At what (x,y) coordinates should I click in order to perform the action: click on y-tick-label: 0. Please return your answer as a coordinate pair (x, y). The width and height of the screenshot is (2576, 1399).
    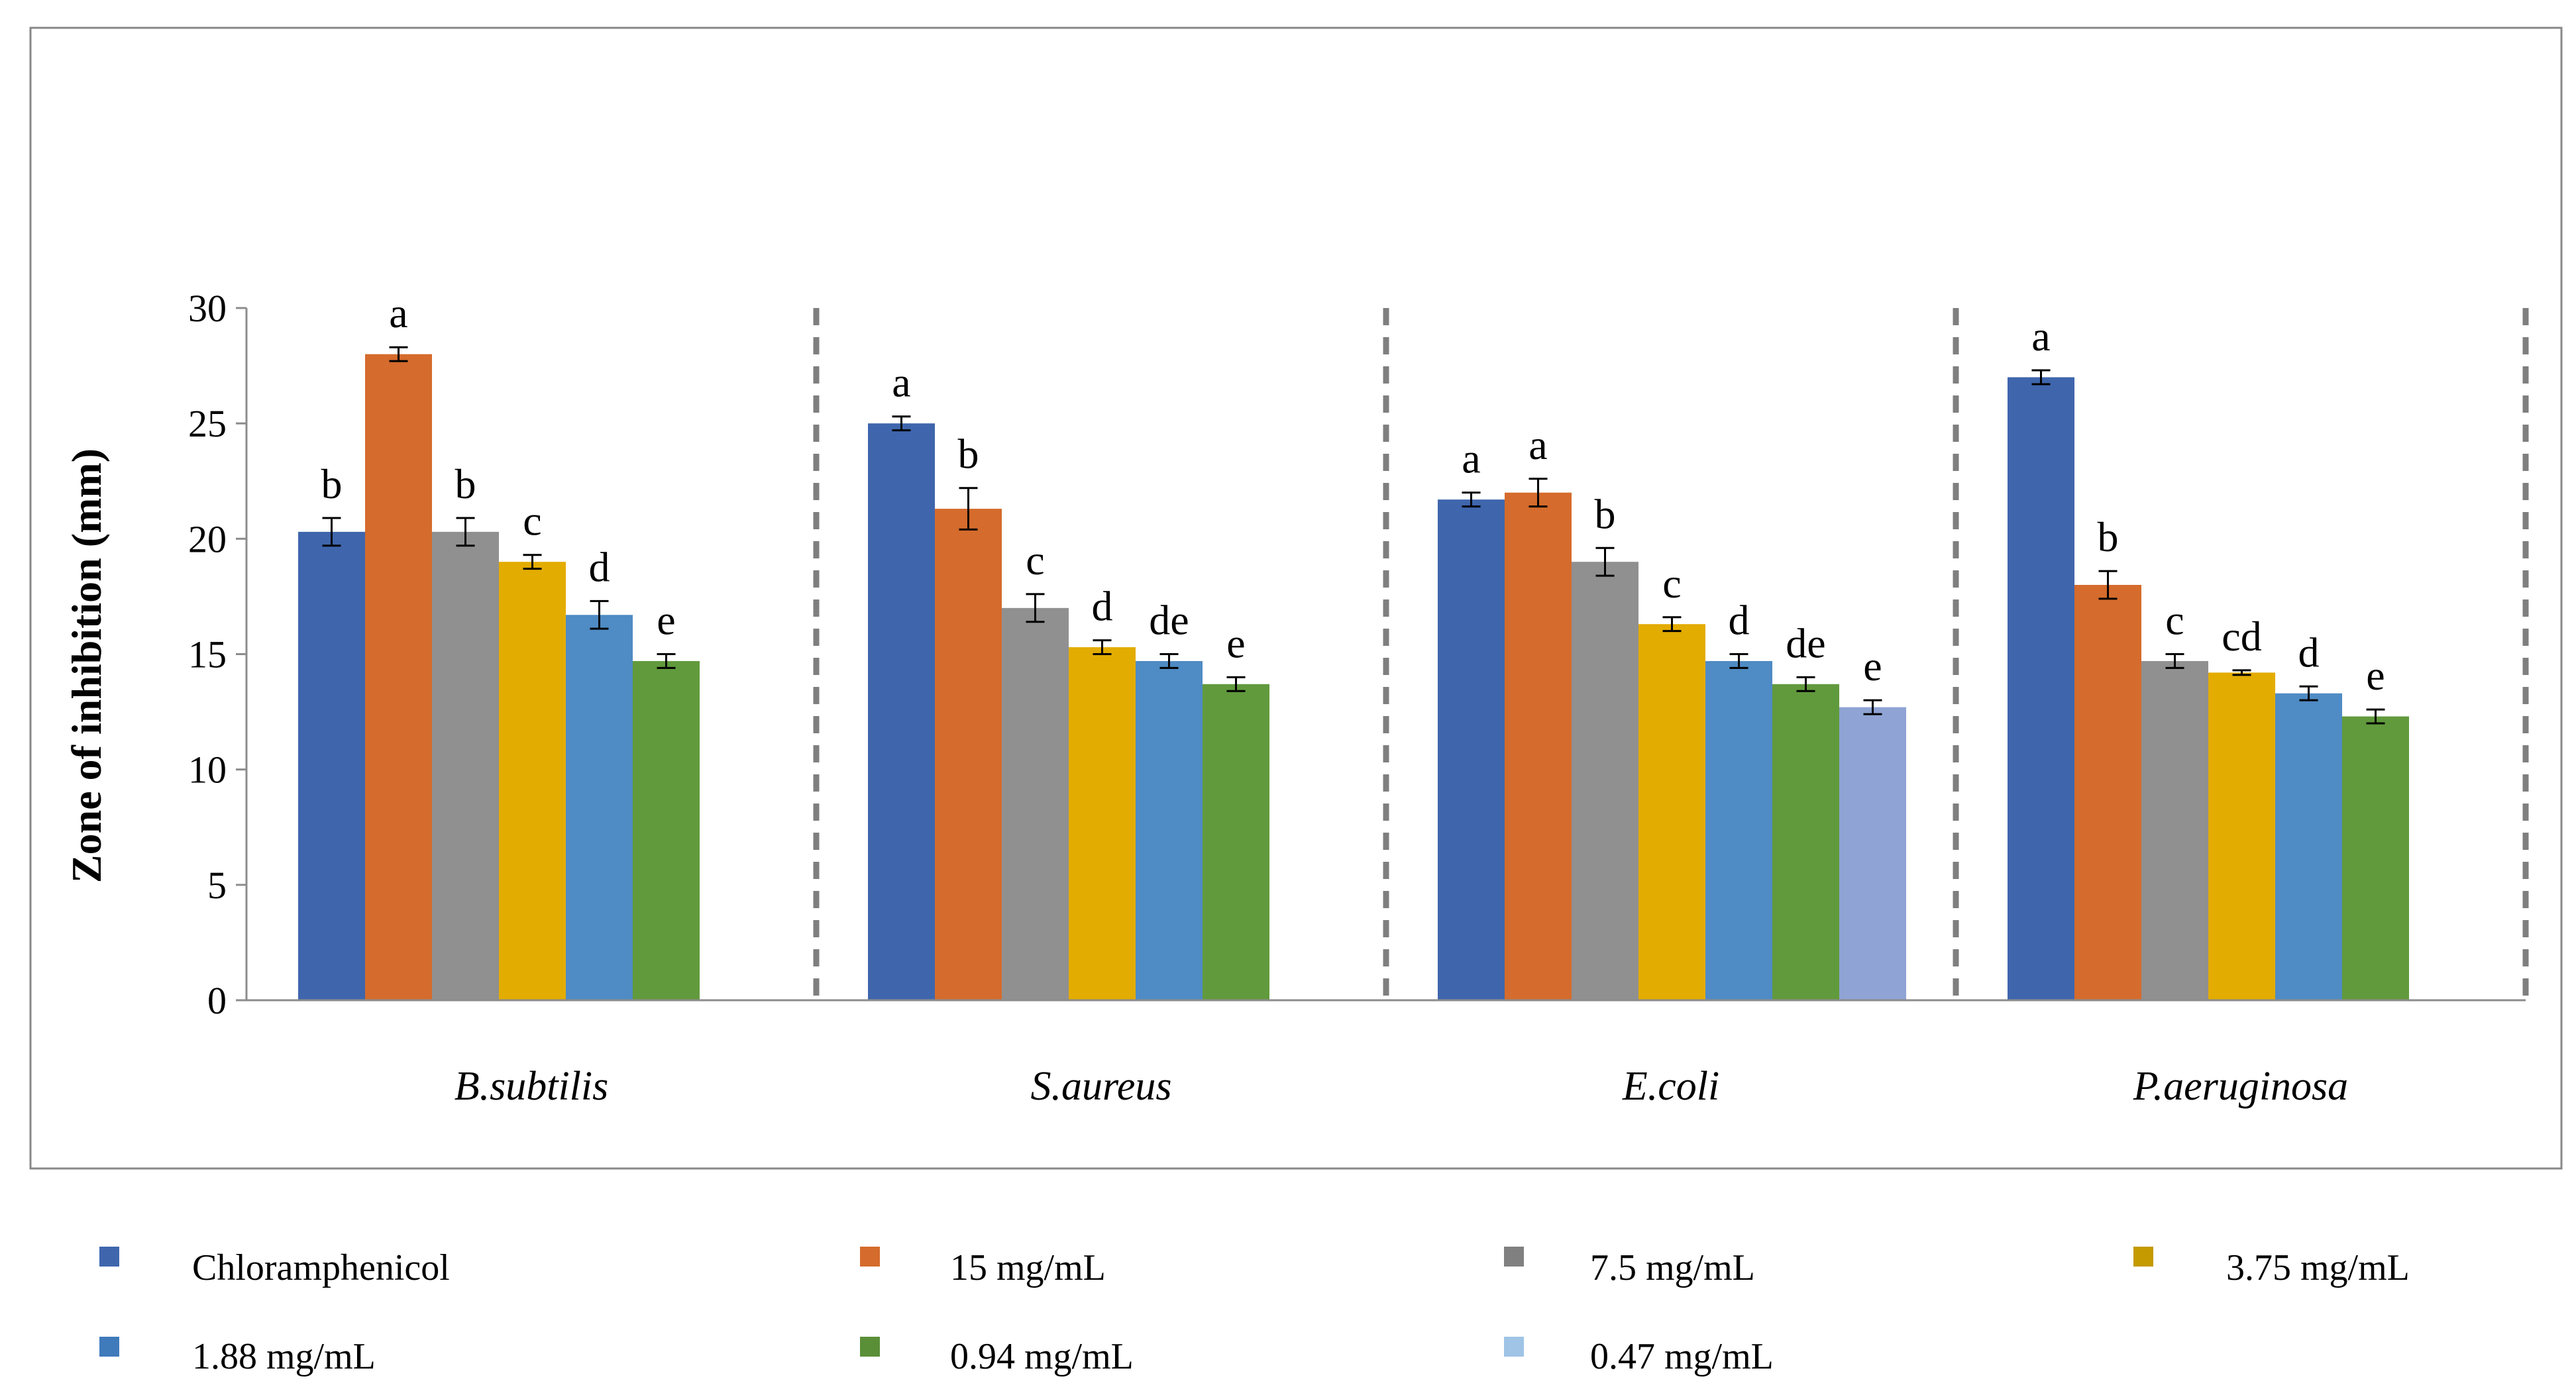
    Looking at the image, I should click on (217, 1000).